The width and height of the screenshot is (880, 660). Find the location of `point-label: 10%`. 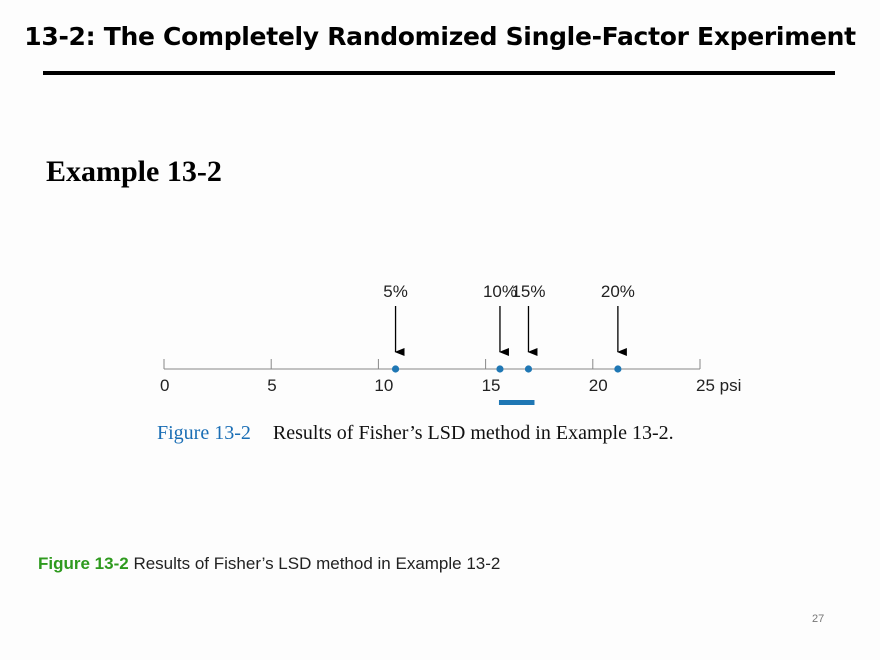

point-label: 10% is located at coordinates (500, 291).